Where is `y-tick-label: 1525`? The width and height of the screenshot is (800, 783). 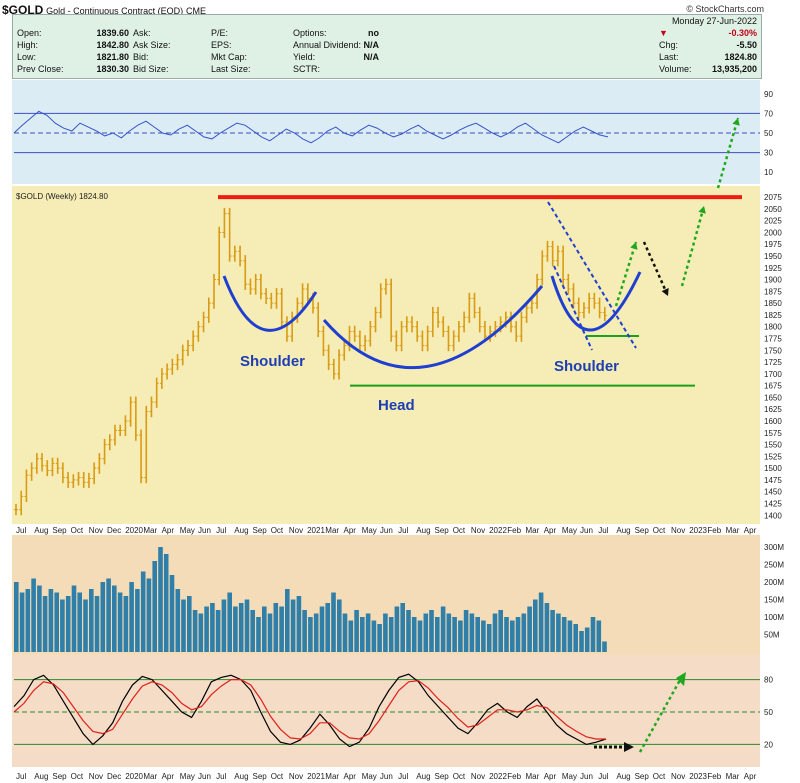
y-tick-label: 1525 is located at coordinates (773, 456).